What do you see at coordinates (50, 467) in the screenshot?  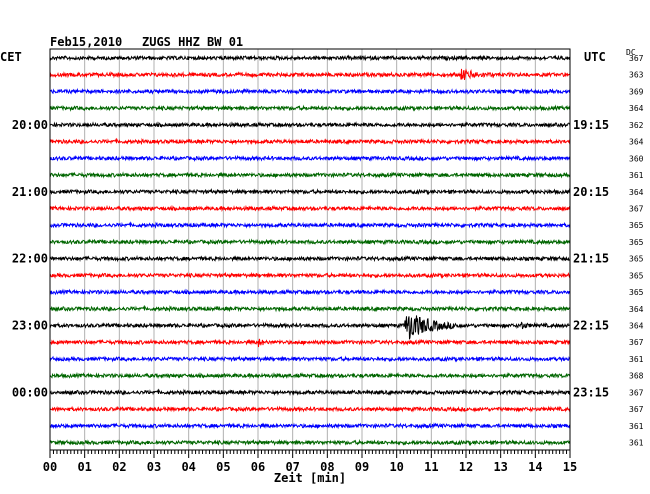 I see `x-tick-label: 00` at bounding box center [50, 467].